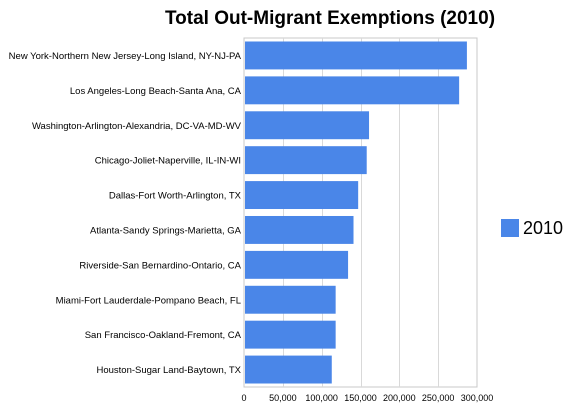 The width and height of the screenshot is (575, 414). I want to click on x-tick-label: 250,000, so click(438, 398).